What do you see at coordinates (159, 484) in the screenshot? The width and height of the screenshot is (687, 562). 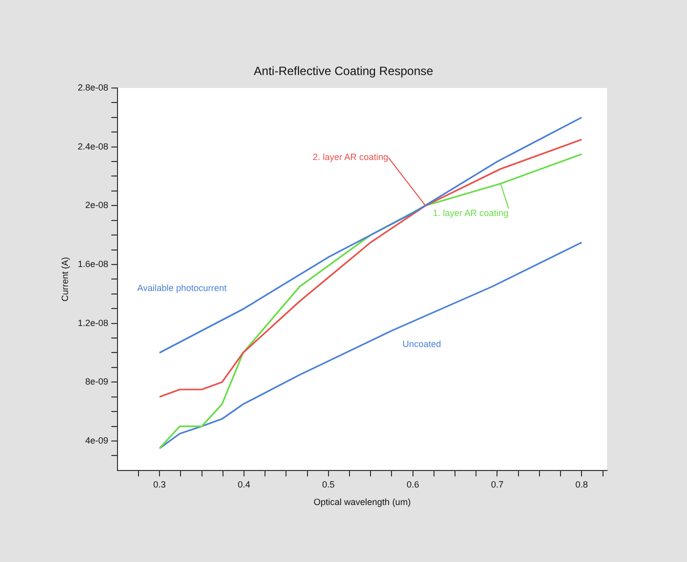 I see `x-tick-label: 0.3` at bounding box center [159, 484].